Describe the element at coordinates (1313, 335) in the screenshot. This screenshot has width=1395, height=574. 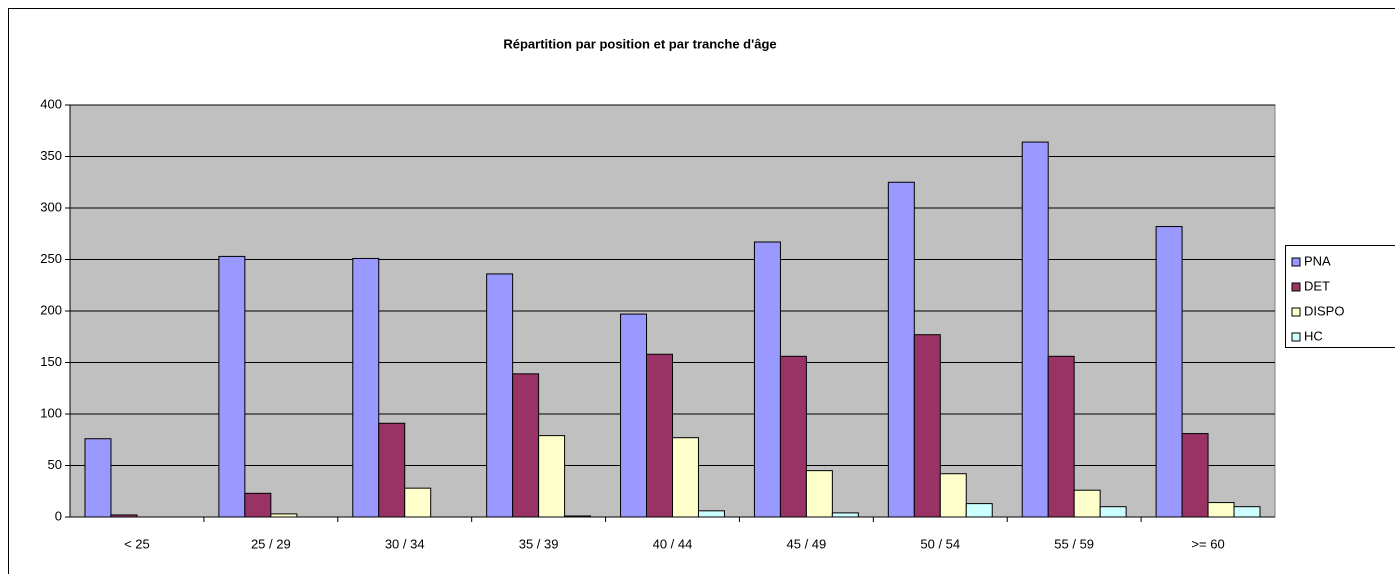
I see `legend-label: HC` at that location.